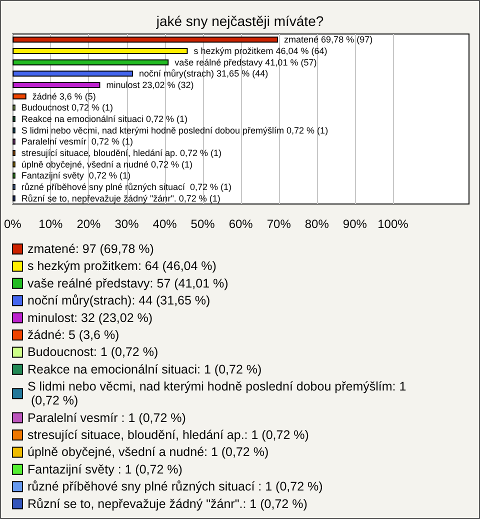  Describe the element at coordinates (168, 503) in the screenshot. I see `legend-label: Různí se to, nepřevažuje žádný "žánr".: 1 (0,72 %)` at that location.